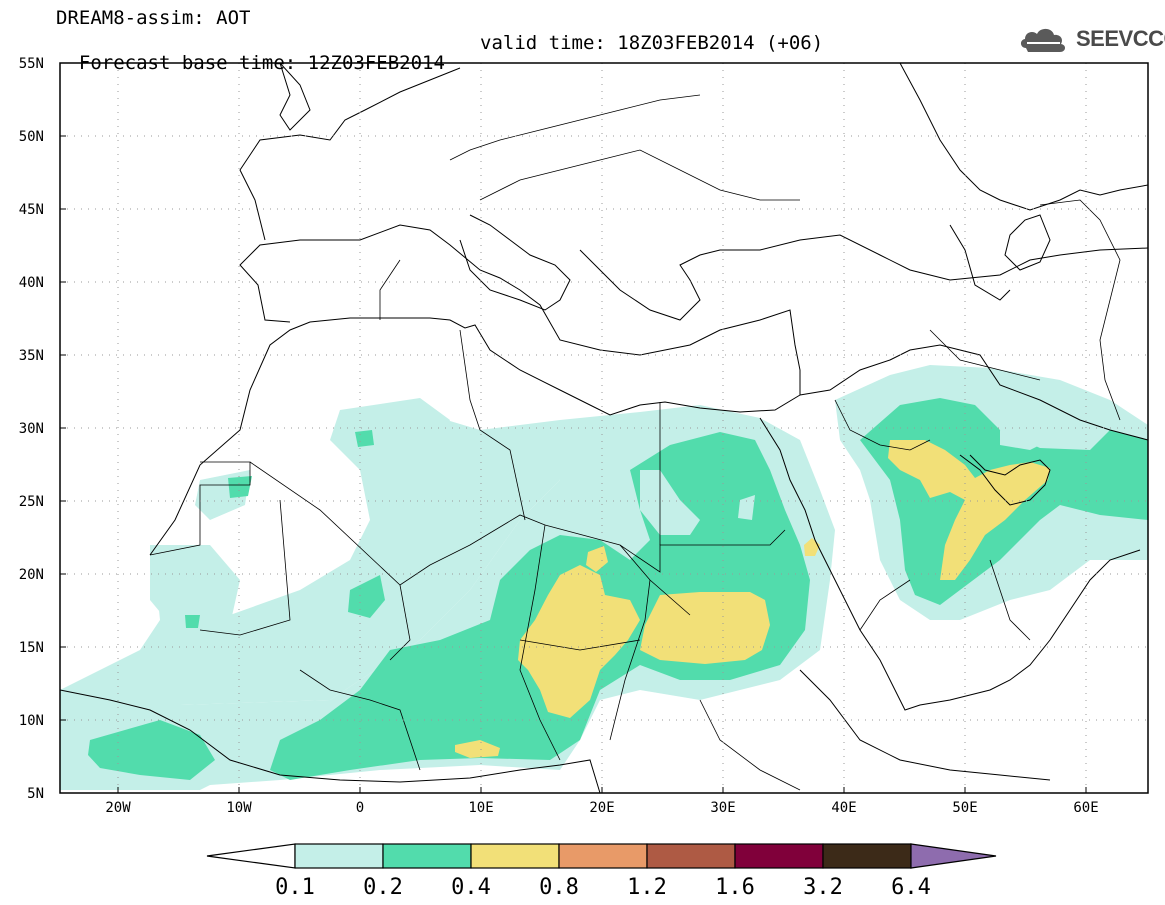  I want to click on colorbar-low-arrow, so click(251, 856).